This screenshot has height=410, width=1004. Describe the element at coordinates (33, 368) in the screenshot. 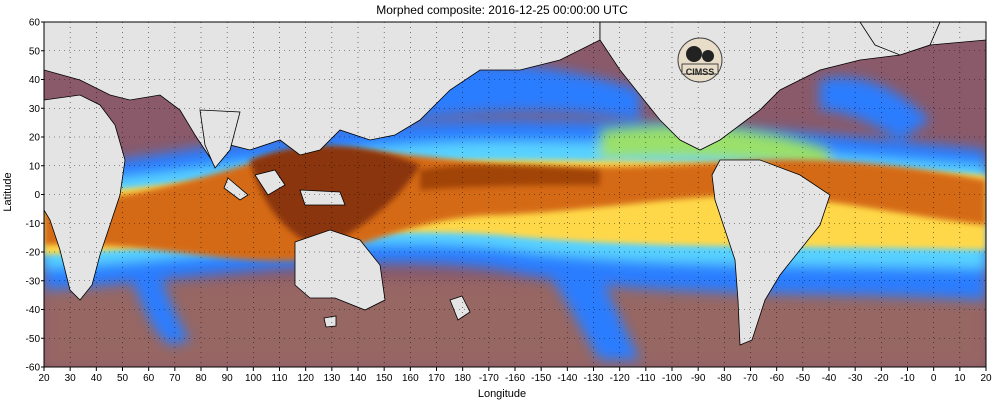

I see `y-tick-label: -60` at that location.